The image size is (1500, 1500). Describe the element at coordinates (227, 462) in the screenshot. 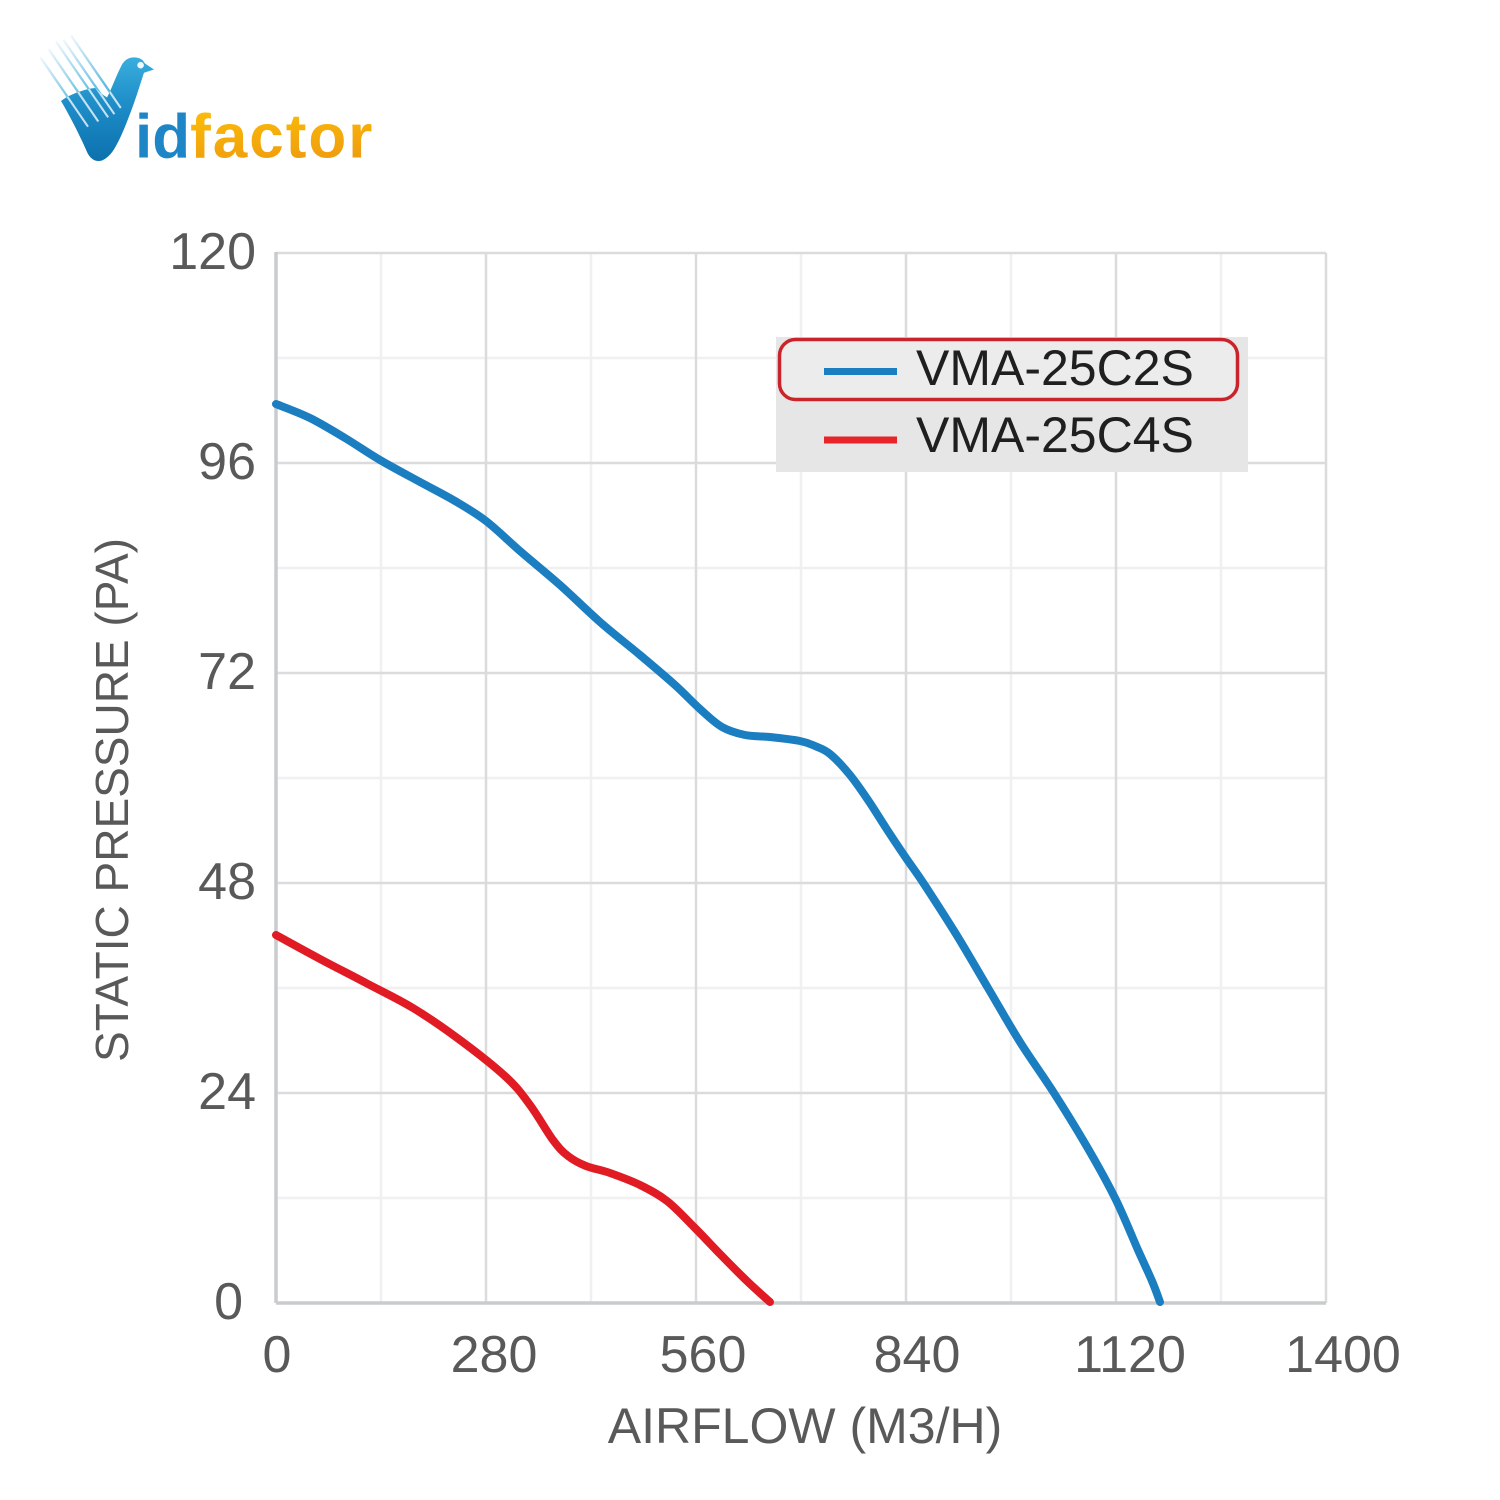

I see `svg-text: 96` at that location.